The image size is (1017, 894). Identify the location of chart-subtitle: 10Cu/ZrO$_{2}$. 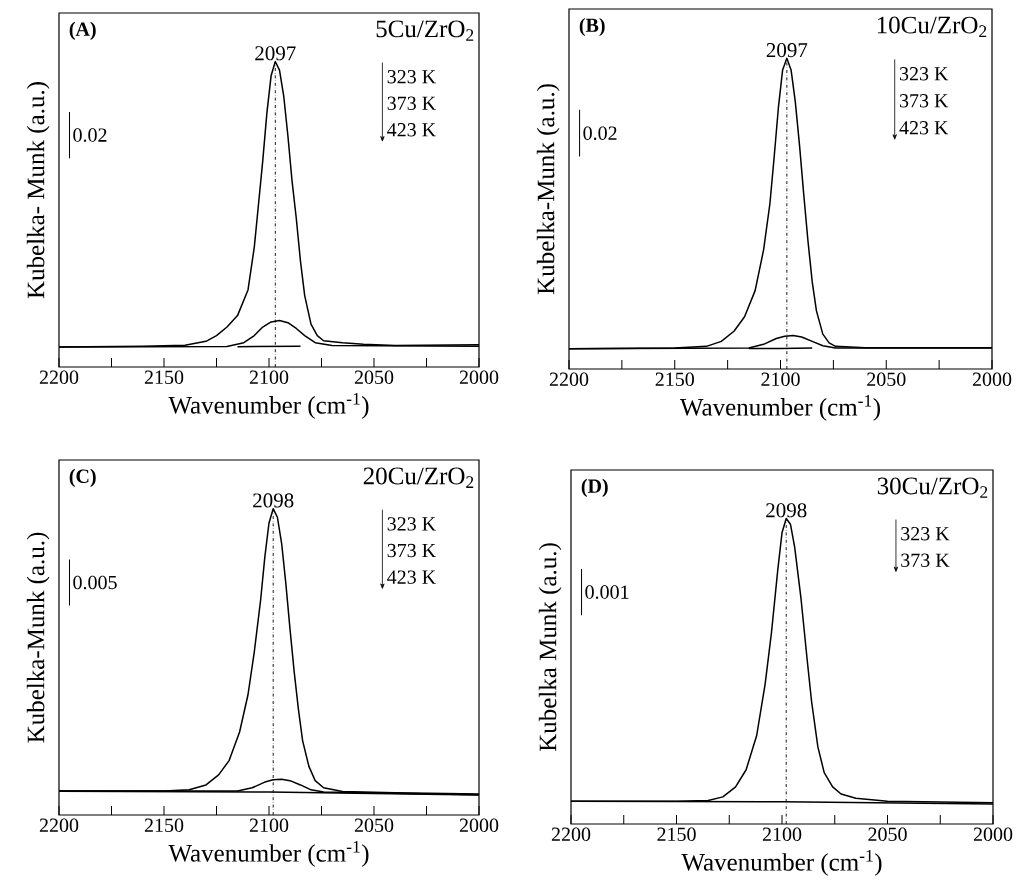
(932, 26).